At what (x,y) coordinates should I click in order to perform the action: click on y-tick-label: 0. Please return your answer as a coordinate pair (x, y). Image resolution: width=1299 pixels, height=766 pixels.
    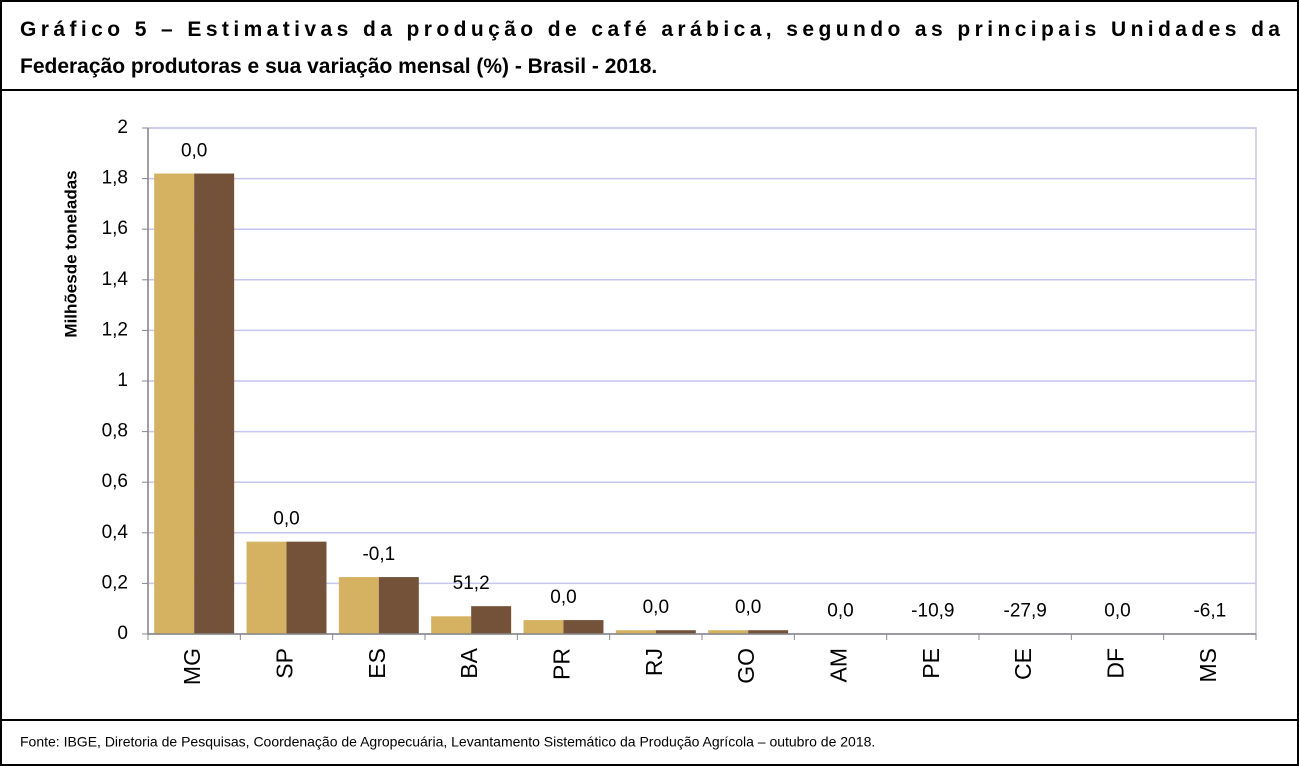
    Looking at the image, I should click on (122, 633).